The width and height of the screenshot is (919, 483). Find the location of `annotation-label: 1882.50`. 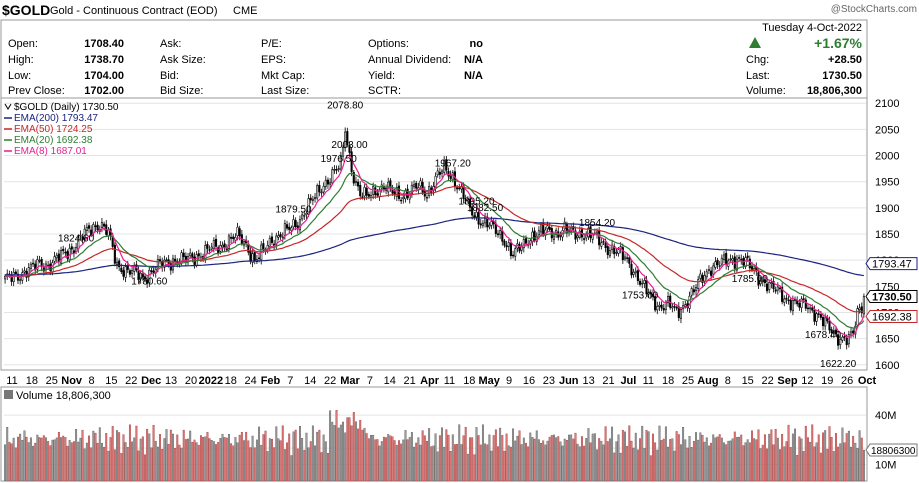

annotation-label: 1882.50 is located at coordinates (485, 208).